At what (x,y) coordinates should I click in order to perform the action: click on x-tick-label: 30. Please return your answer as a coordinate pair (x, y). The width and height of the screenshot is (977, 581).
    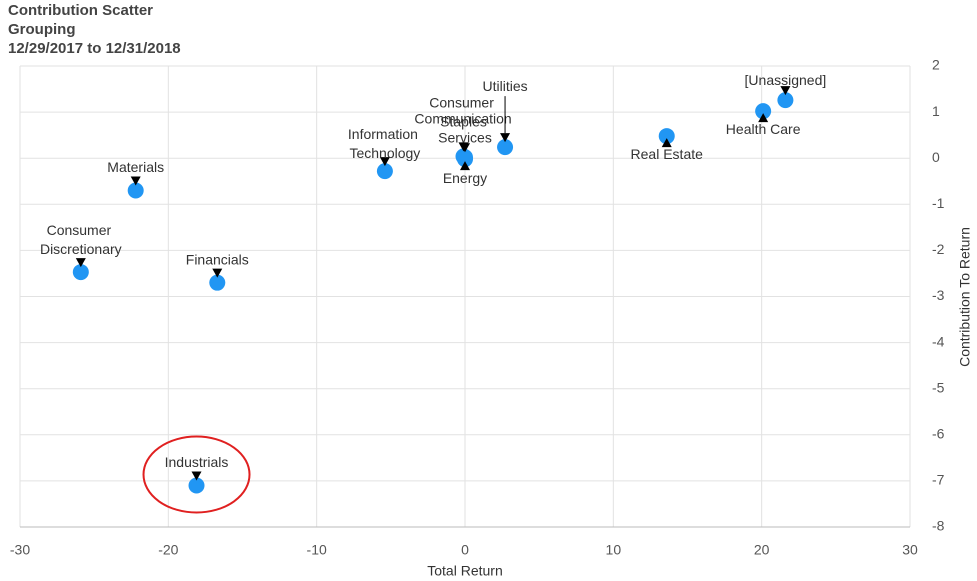
    Looking at the image, I should click on (910, 550).